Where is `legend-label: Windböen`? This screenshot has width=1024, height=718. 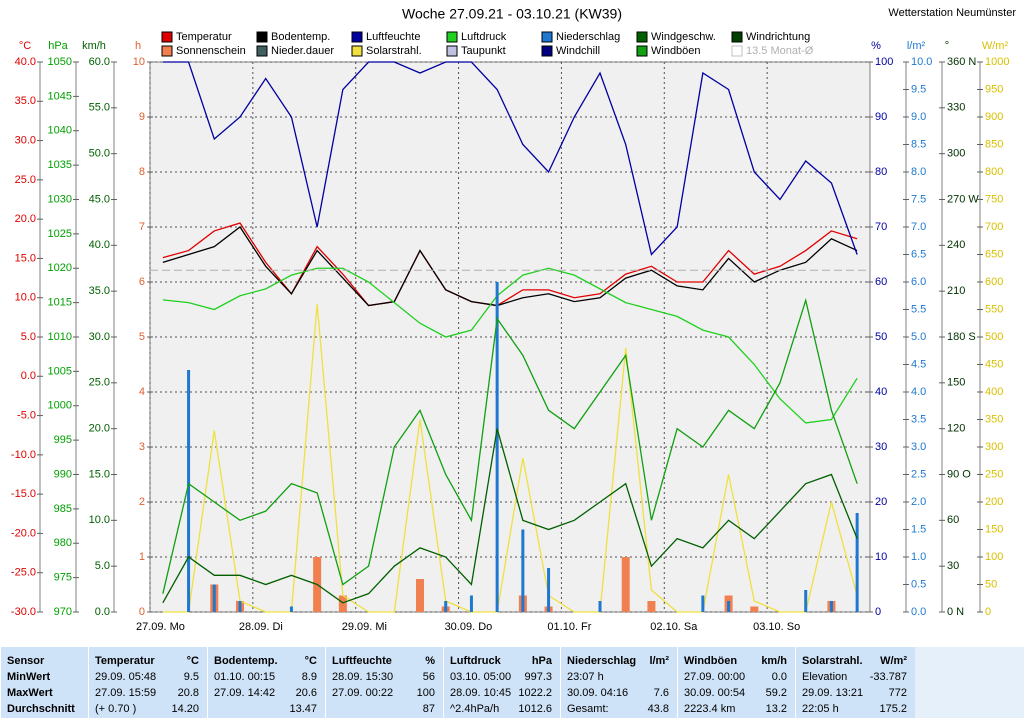 legend-label: Windböen is located at coordinates (676, 51).